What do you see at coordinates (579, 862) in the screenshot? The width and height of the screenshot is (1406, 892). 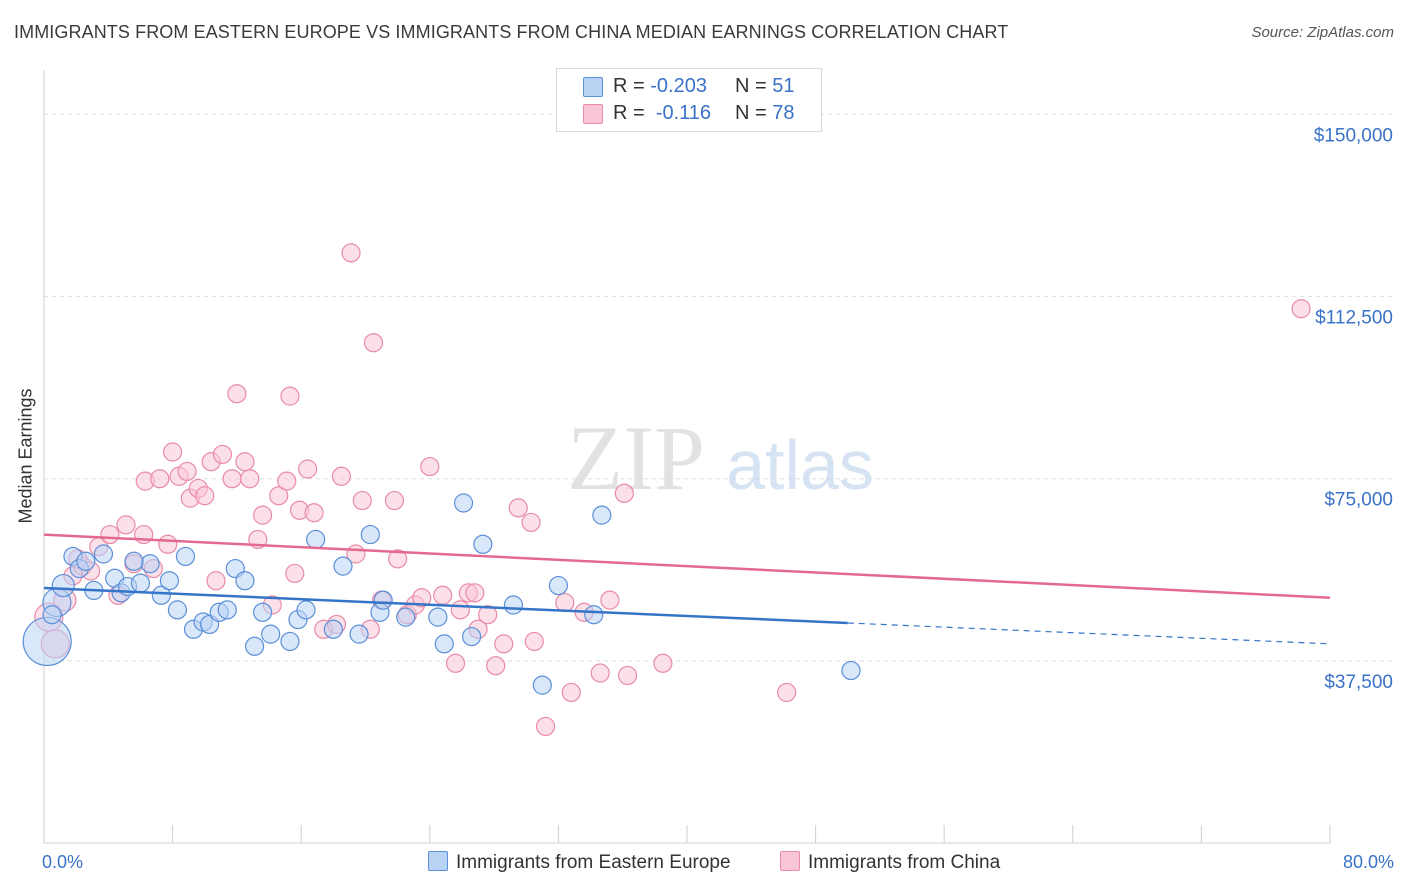 I see `legend-item-eastern-europe: Immigrants from Eastern Europe` at bounding box center [579, 862].